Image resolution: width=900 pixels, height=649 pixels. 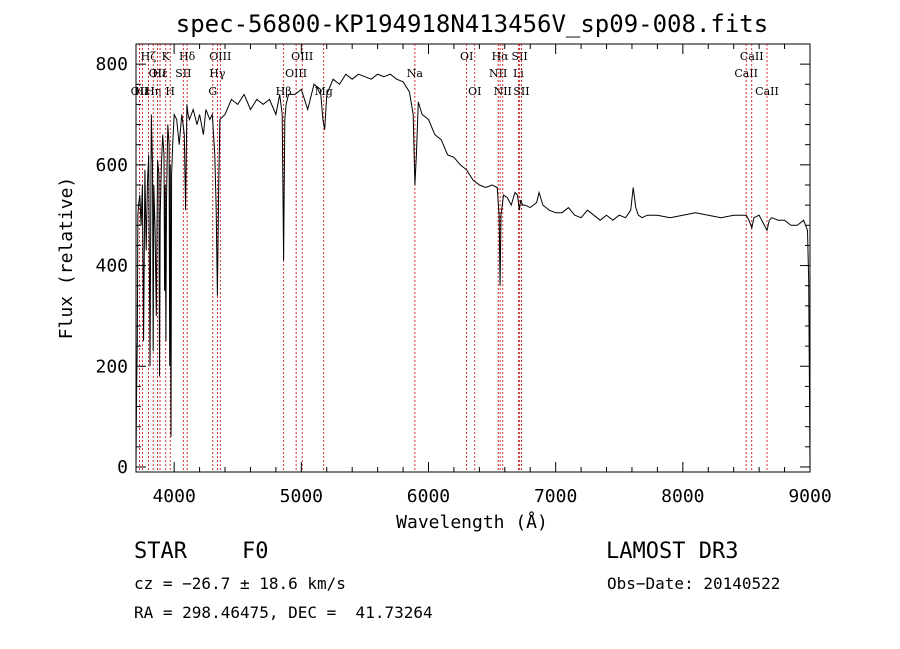 I want to click on line-marker-label: Li, so click(x=518, y=73).